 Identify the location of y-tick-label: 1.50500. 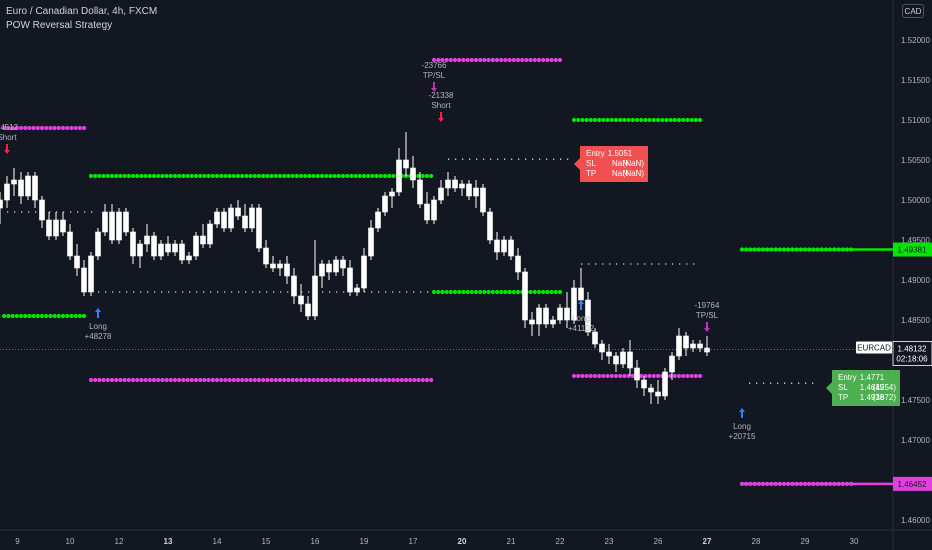
(915, 160).